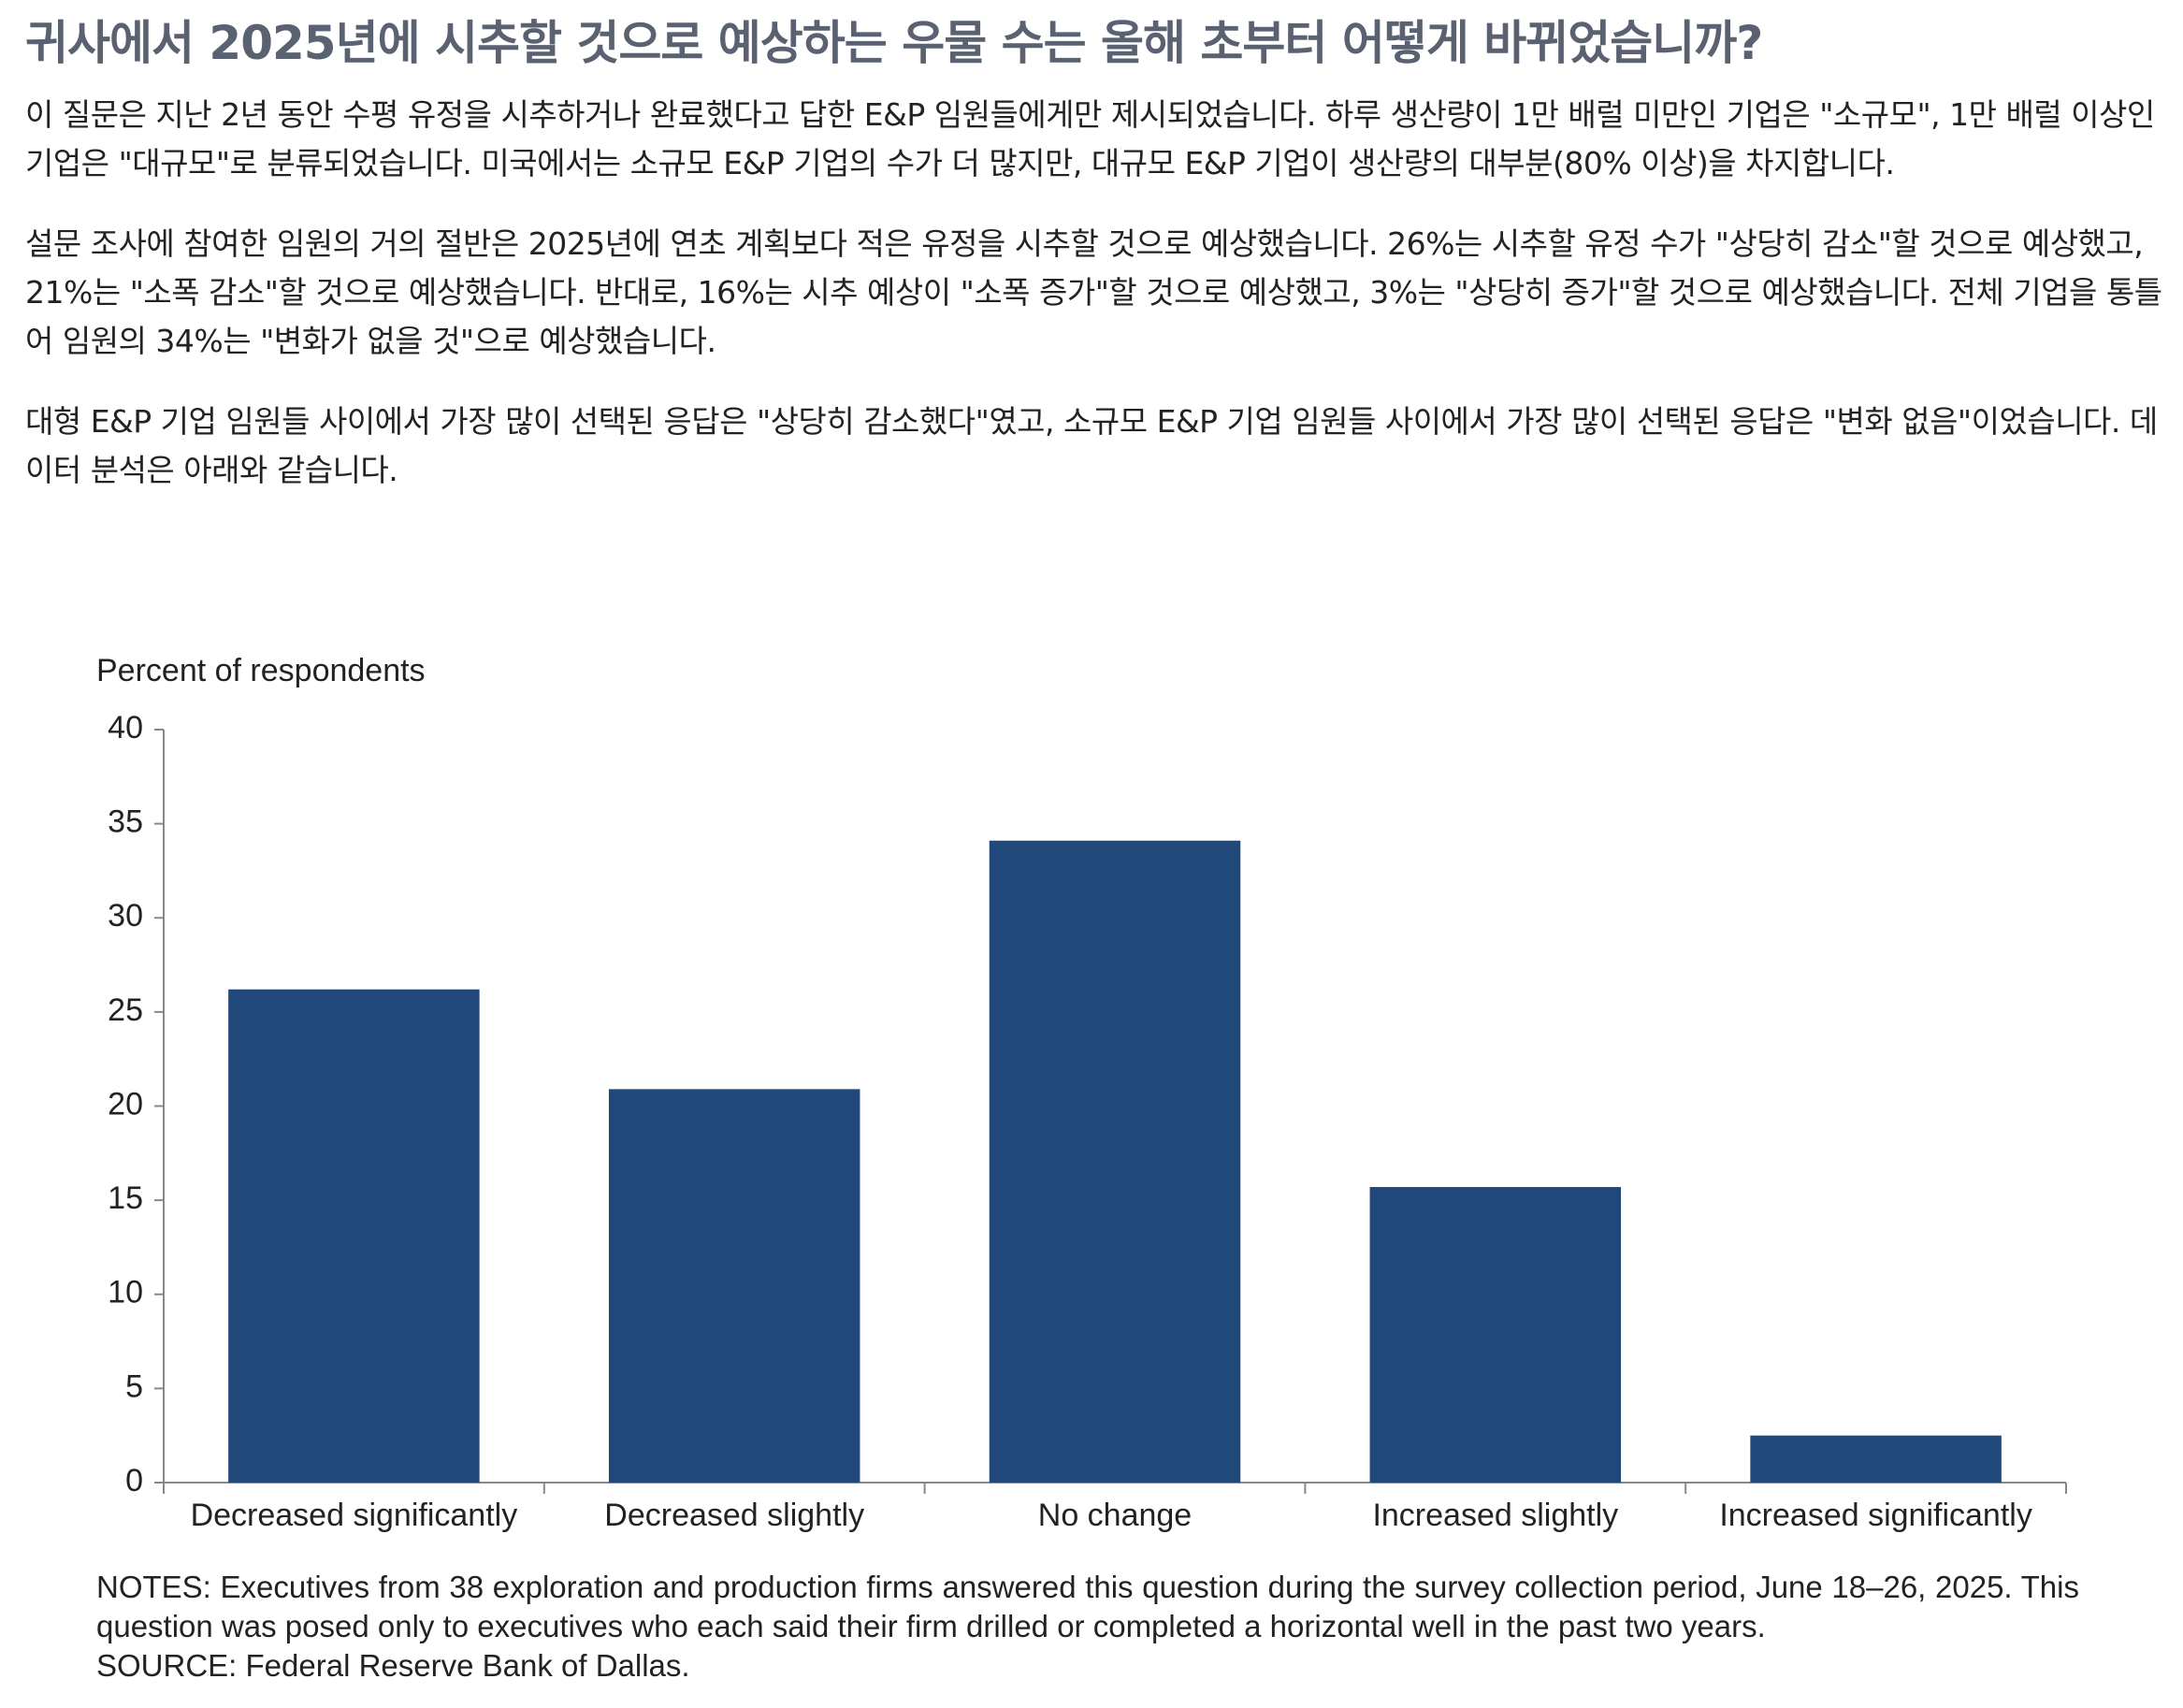 Image resolution: width=2183 pixels, height=1708 pixels. What do you see at coordinates (734, 1515) in the screenshot?
I see `x-tick-label: Decreased slightly` at bounding box center [734, 1515].